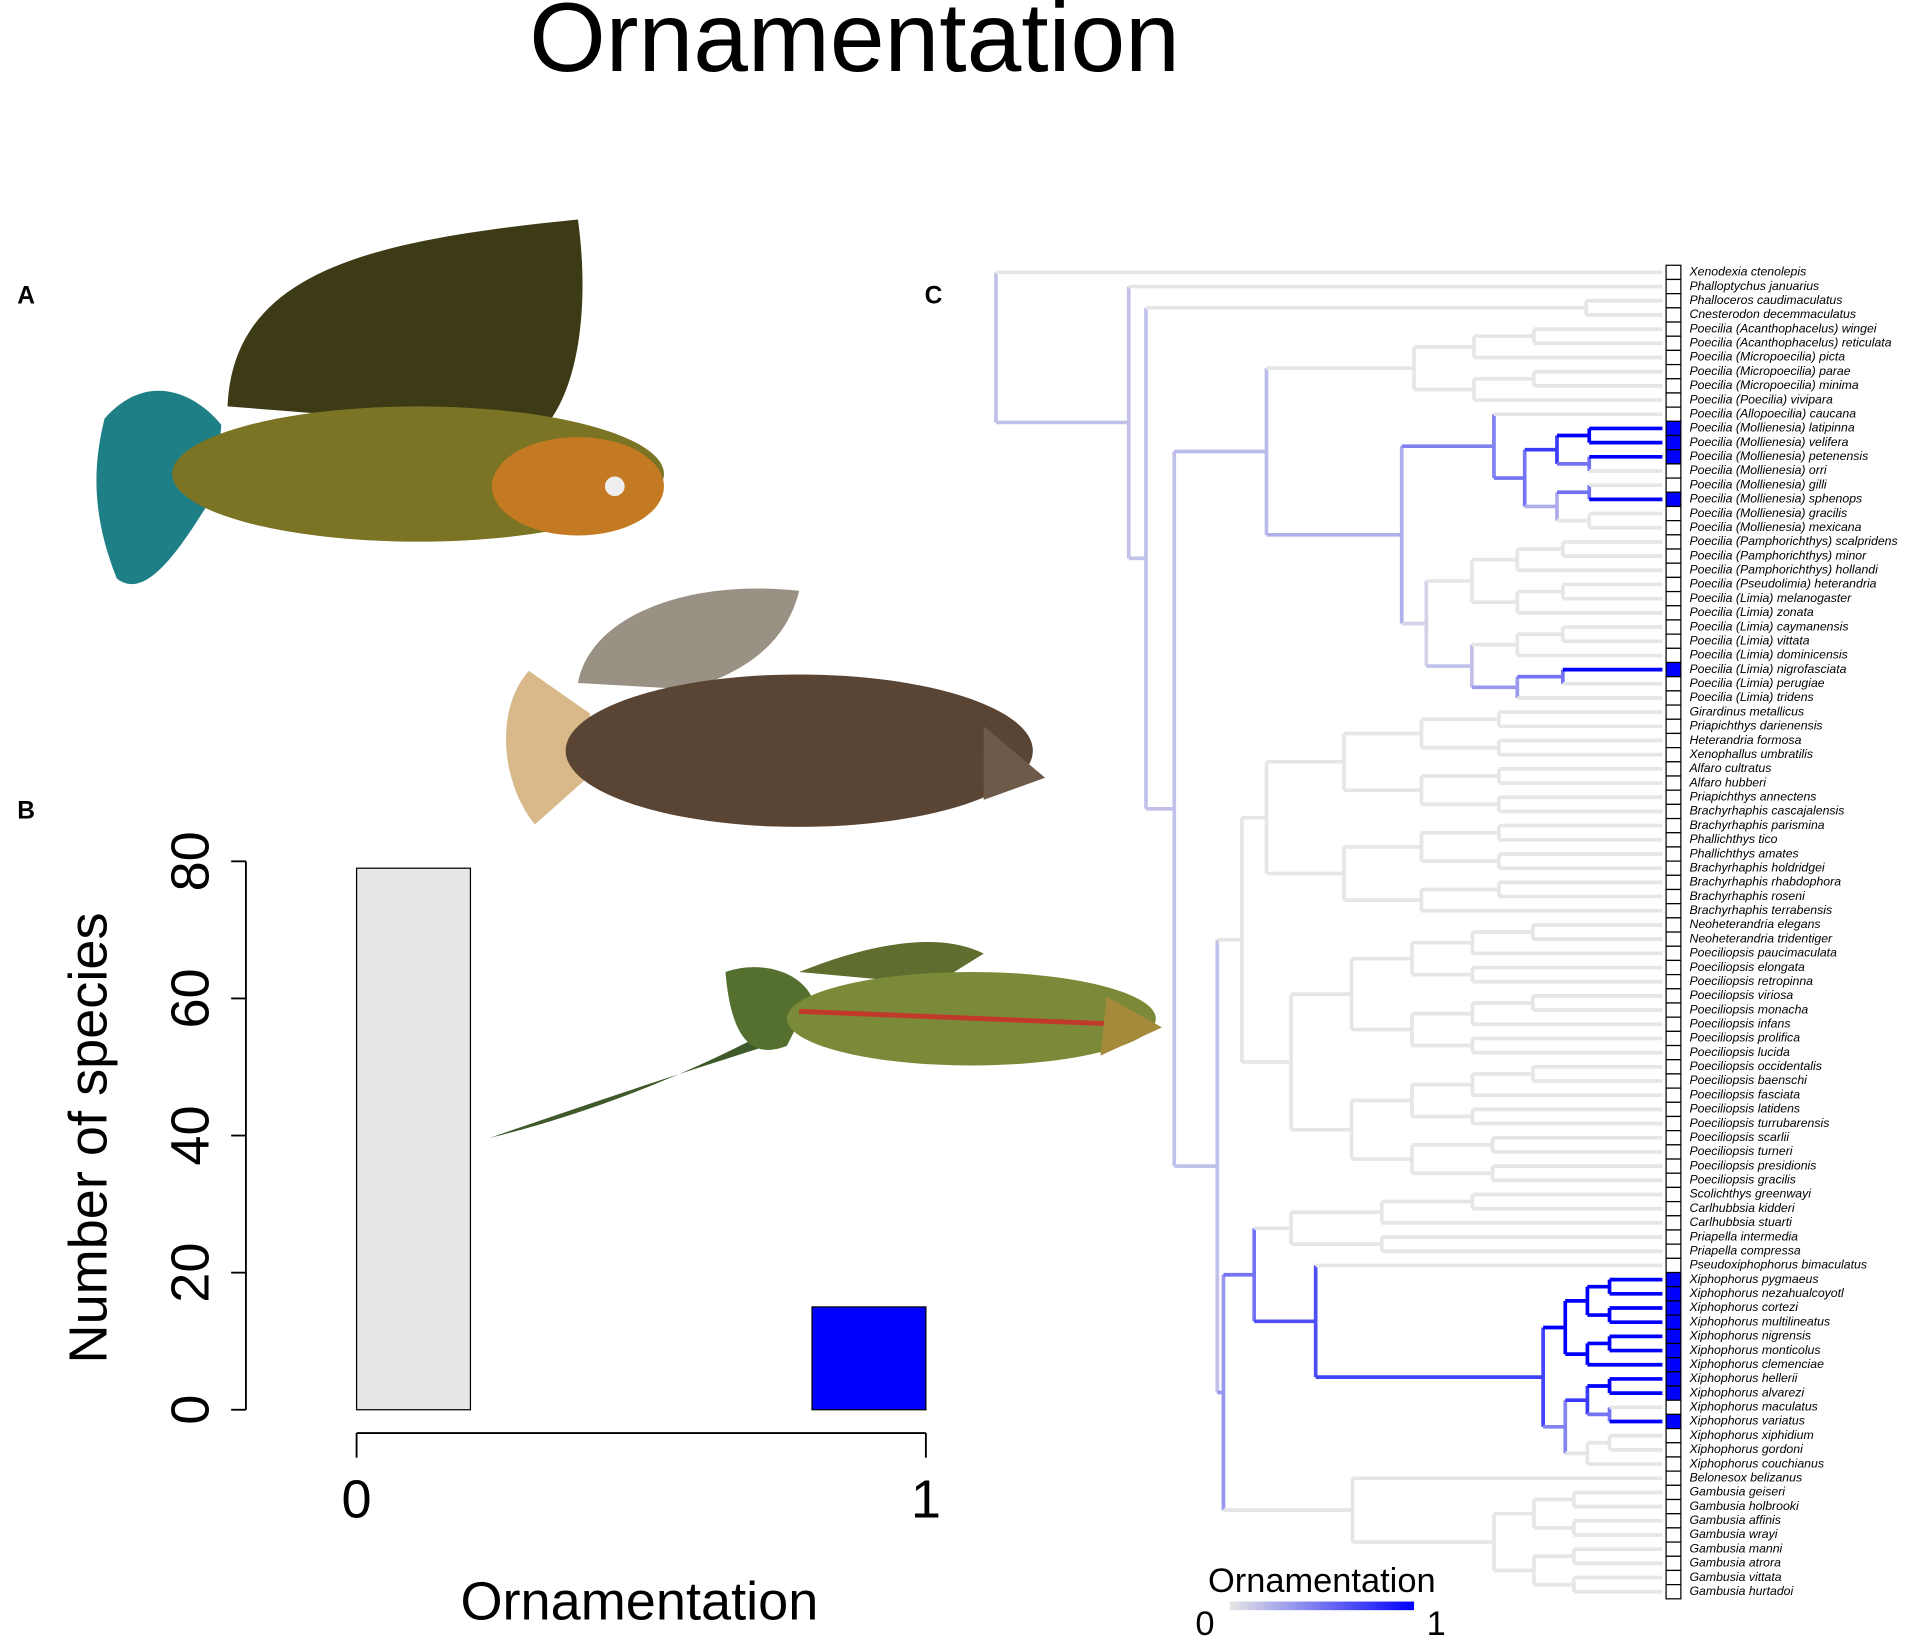 Image resolution: width=1928 pixels, height=1644 pixels. Describe the element at coordinates (934, 295) in the screenshot. I see `panel-label: C` at that location.